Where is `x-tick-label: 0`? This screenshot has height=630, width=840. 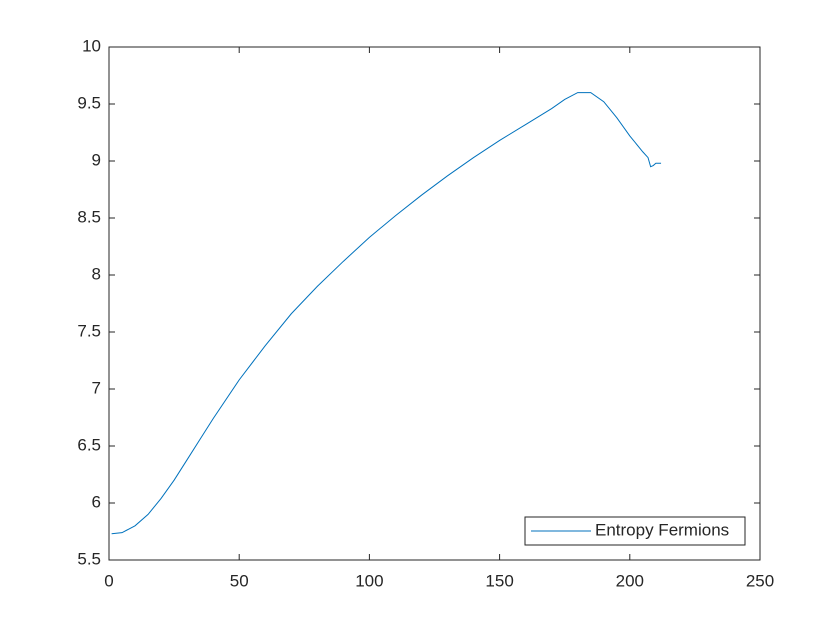
x-tick-label: 0 is located at coordinates (108, 580).